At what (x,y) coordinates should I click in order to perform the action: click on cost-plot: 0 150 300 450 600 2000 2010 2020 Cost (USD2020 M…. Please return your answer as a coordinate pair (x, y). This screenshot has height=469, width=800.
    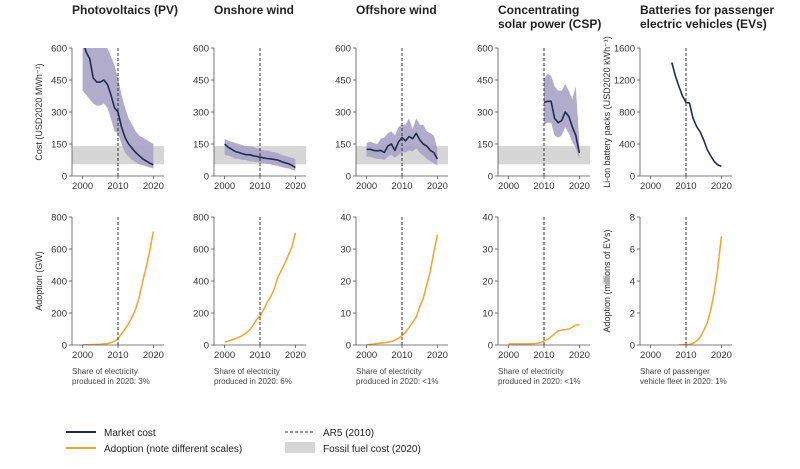
    Looking at the image, I should click on (99, 118).